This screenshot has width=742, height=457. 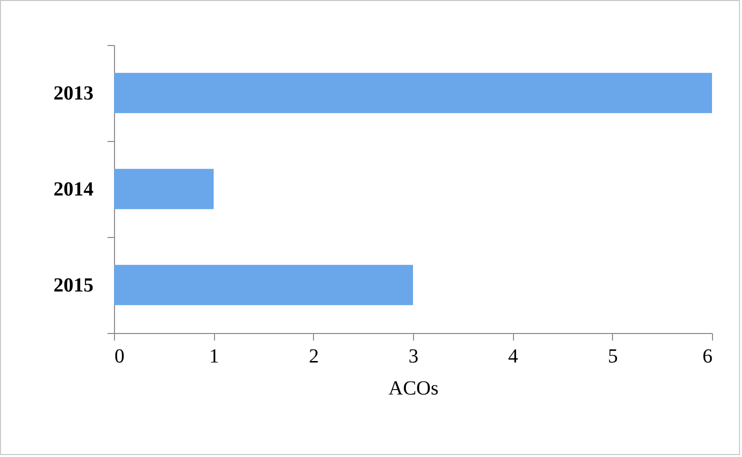 What do you see at coordinates (74, 93) in the screenshot?
I see `y-tick-label: 2013` at bounding box center [74, 93].